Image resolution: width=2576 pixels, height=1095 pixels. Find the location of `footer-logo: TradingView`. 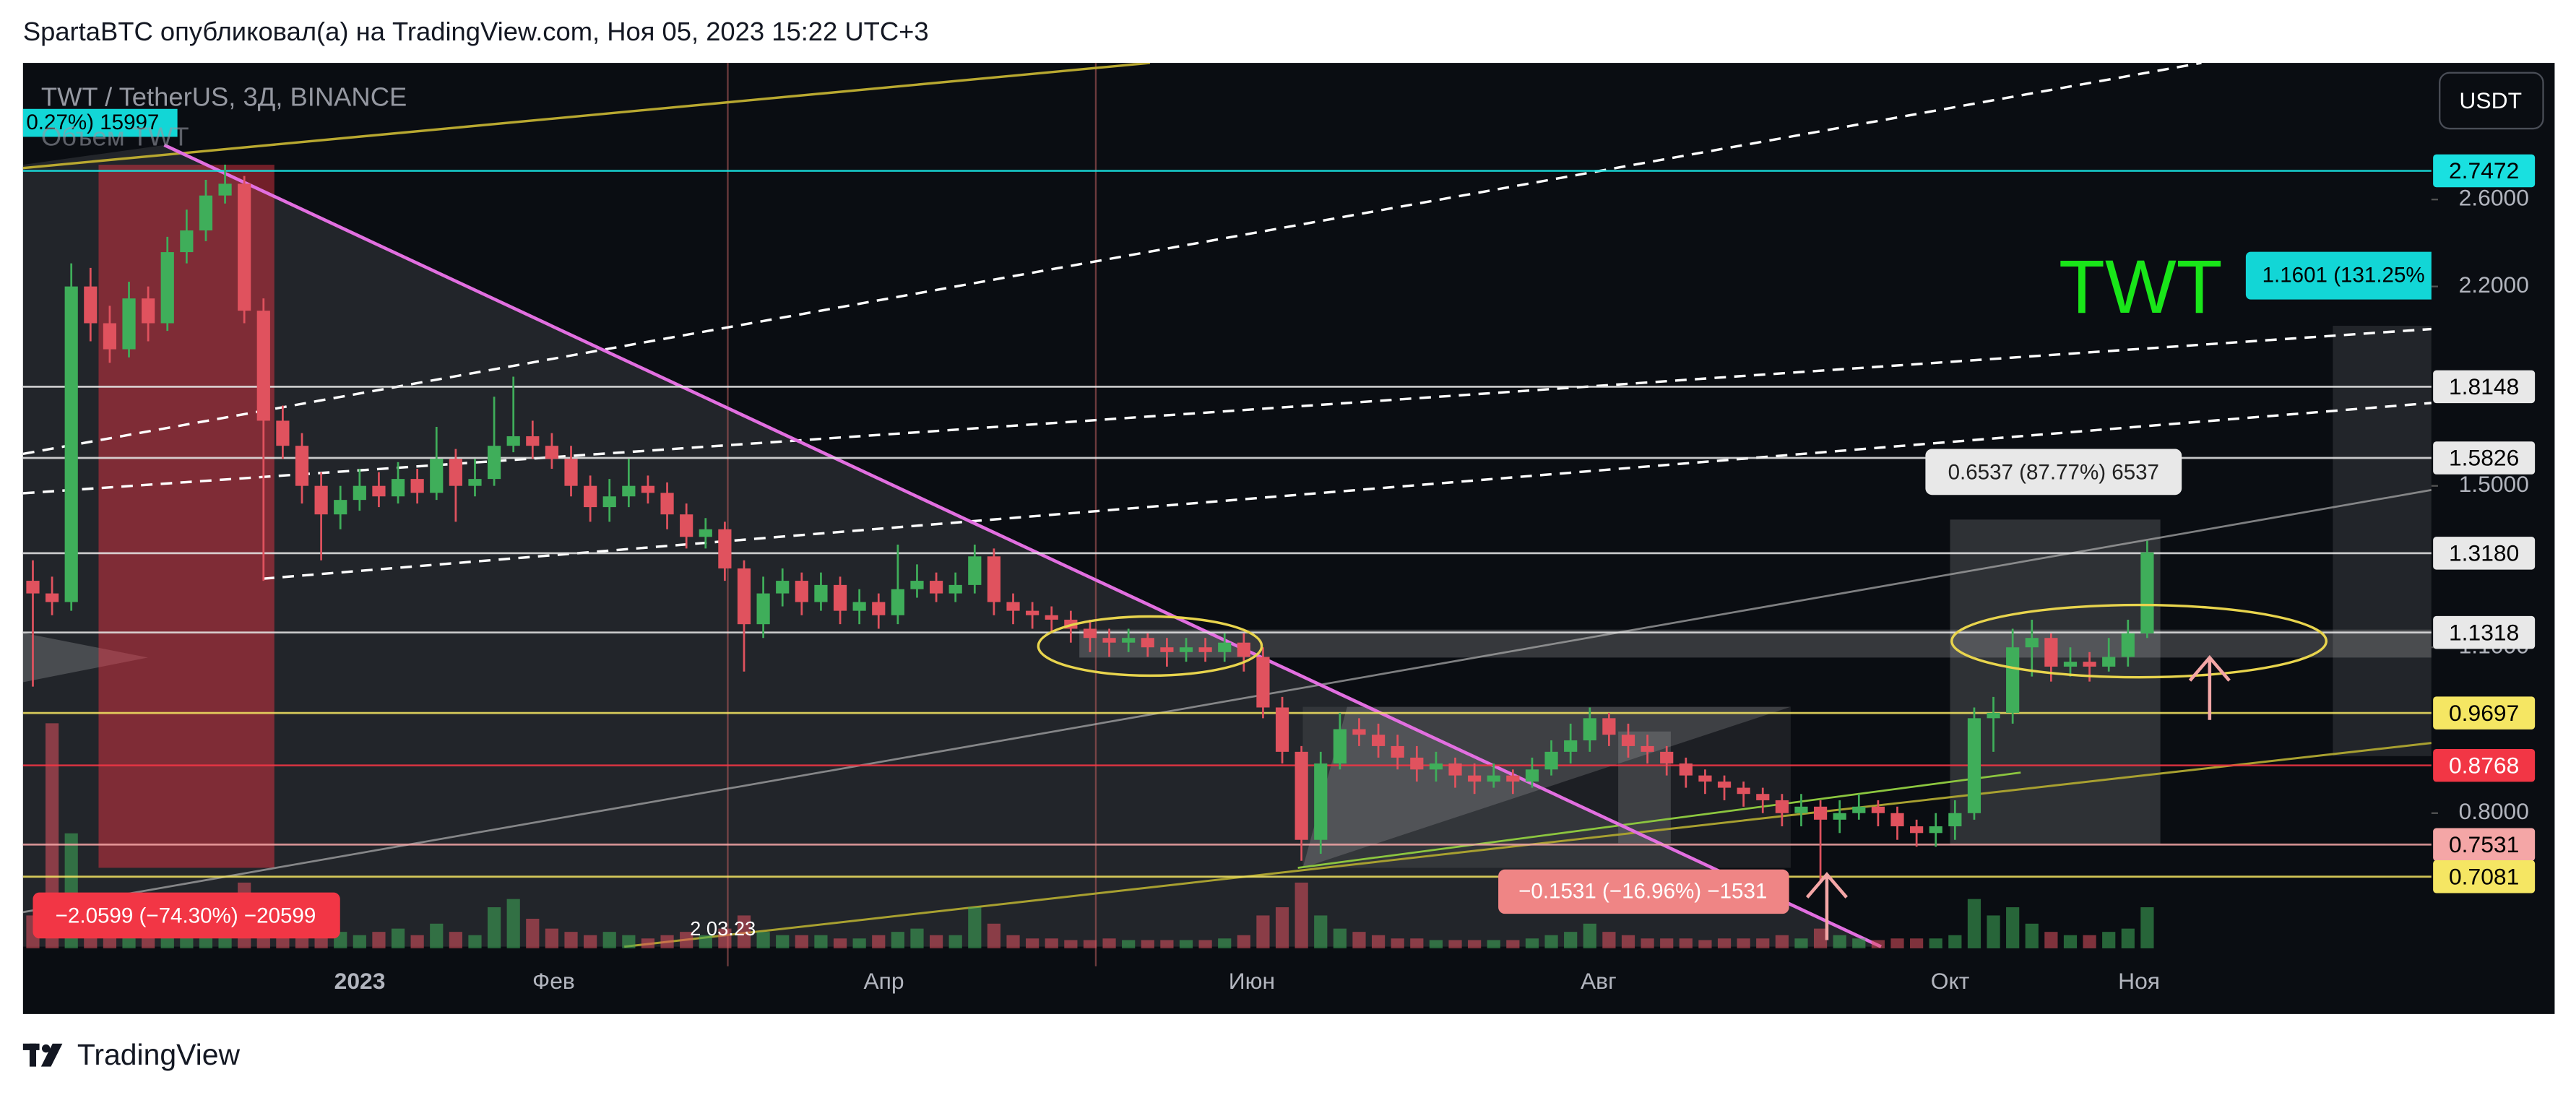

footer-logo: TradingView is located at coordinates (132, 1054).